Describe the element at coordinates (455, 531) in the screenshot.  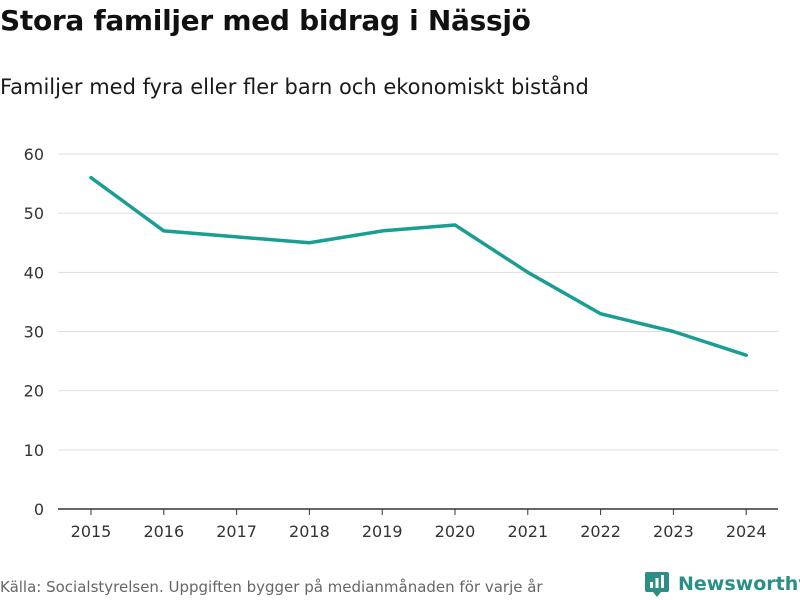
I see `x-tick-label-2020: 2020` at that location.